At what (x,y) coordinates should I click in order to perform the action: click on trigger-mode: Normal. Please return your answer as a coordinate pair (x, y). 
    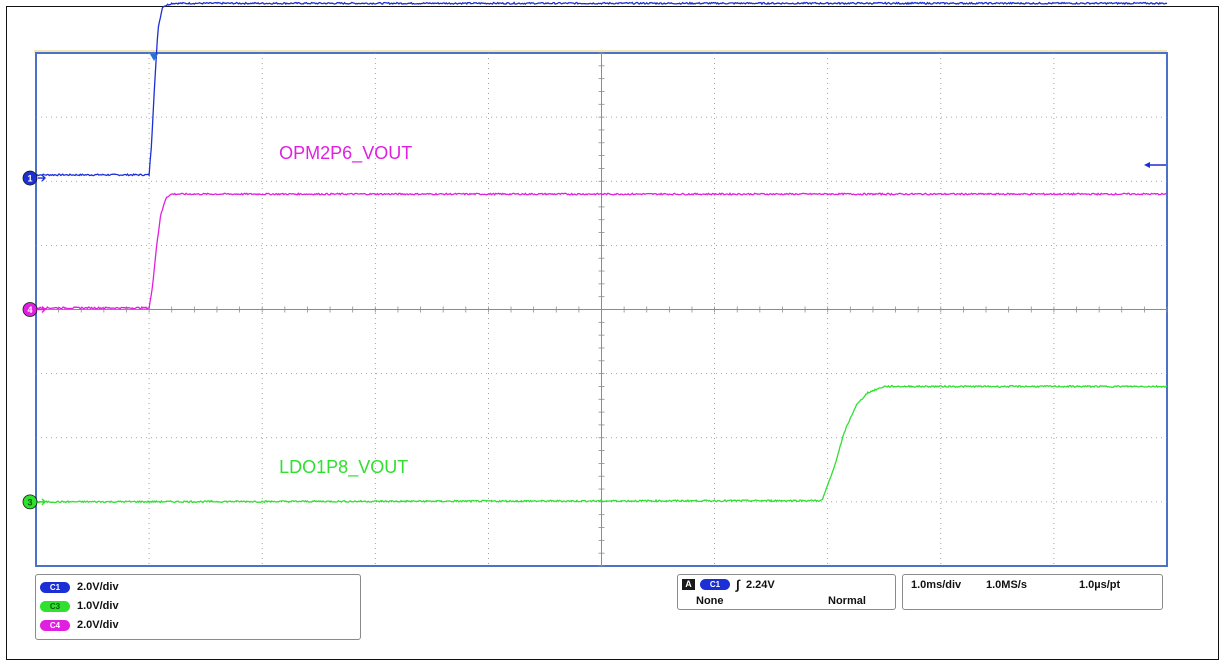
    Looking at the image, I should click on (847, 601).